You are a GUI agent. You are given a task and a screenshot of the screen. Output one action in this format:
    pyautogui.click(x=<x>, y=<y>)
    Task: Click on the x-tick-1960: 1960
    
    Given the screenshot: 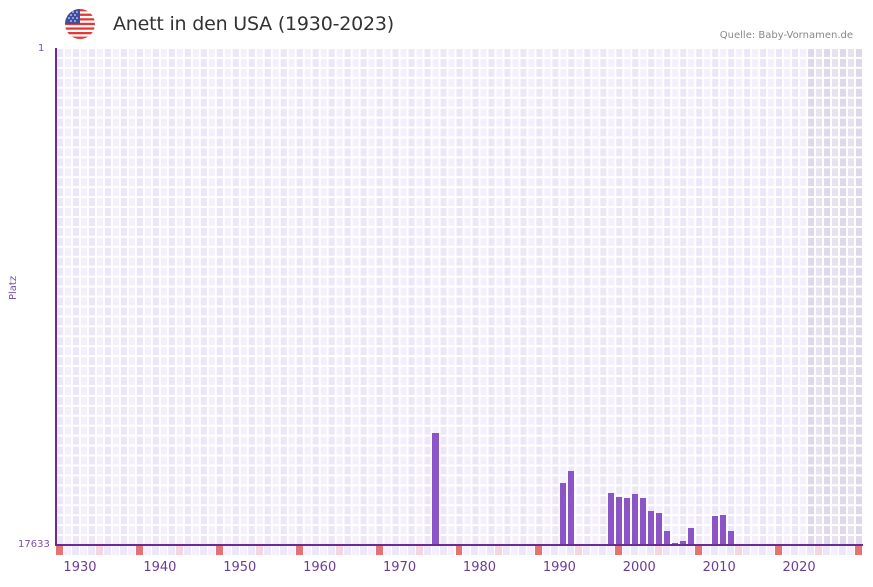 What is the action you would take?
    pyautogui.click(x=320, y=567)
    